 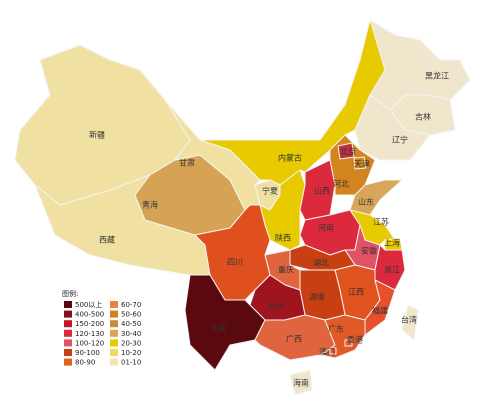 What do you see at coordinates (366, 202) in the screenshot?
I see `province-label: 山东` at bounding box center [366, 202].